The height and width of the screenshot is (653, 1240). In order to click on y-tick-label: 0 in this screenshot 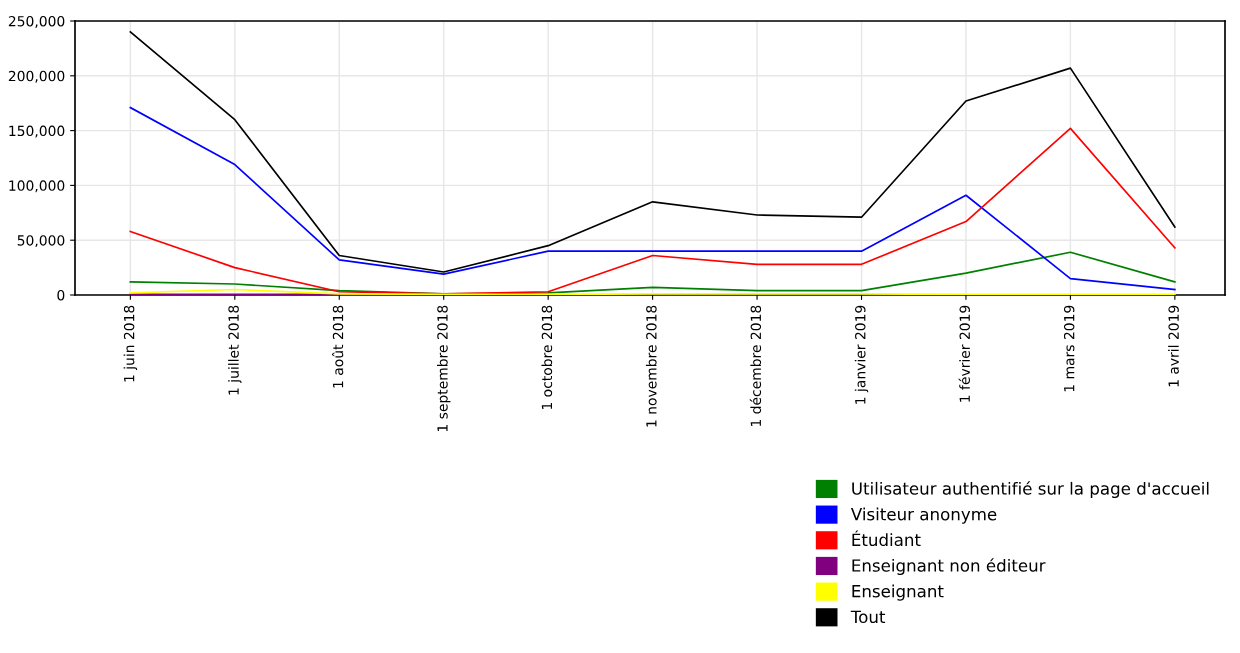, I will do `click(61, 295)`.